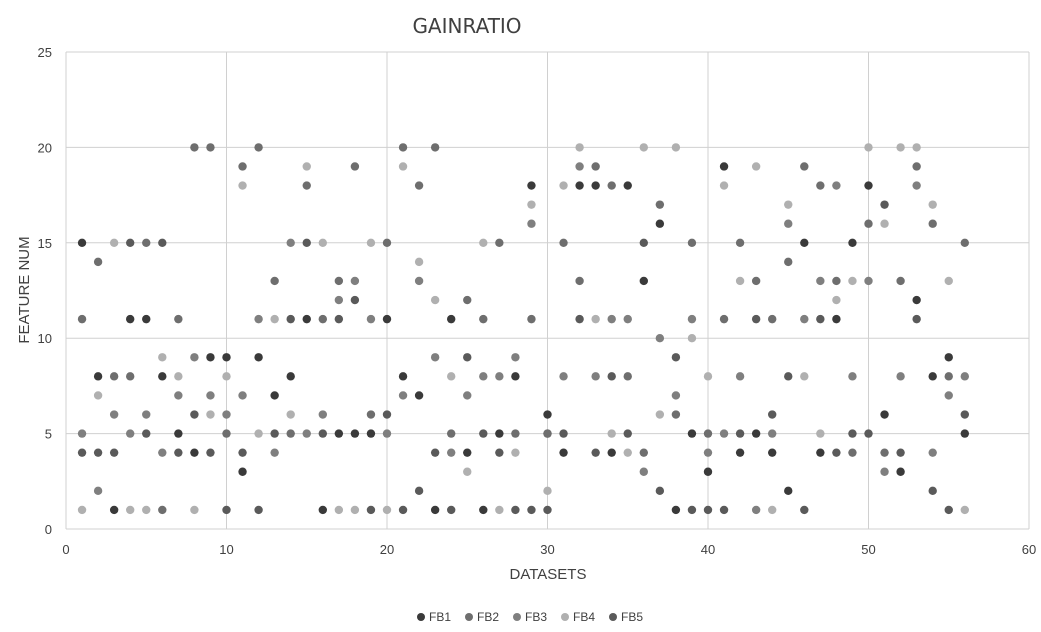  What do you see at coordinates (482, 617) in the screenshot?
I see `legend-item: FB2` at bounding box center [482, 617].